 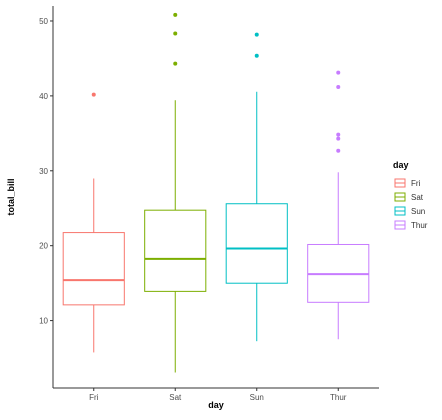 What do you see at coordinates (216, 405) in the screenshot?
I see `x-axis-title: day` at bounding box center [216, 405].